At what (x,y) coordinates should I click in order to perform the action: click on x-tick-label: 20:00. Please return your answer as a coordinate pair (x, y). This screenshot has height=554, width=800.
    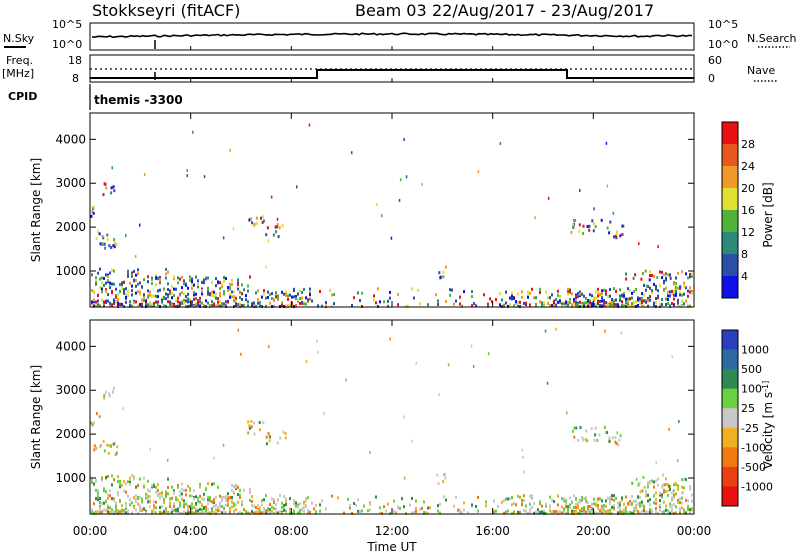
    Looking at the image, I should click on (593, 531).